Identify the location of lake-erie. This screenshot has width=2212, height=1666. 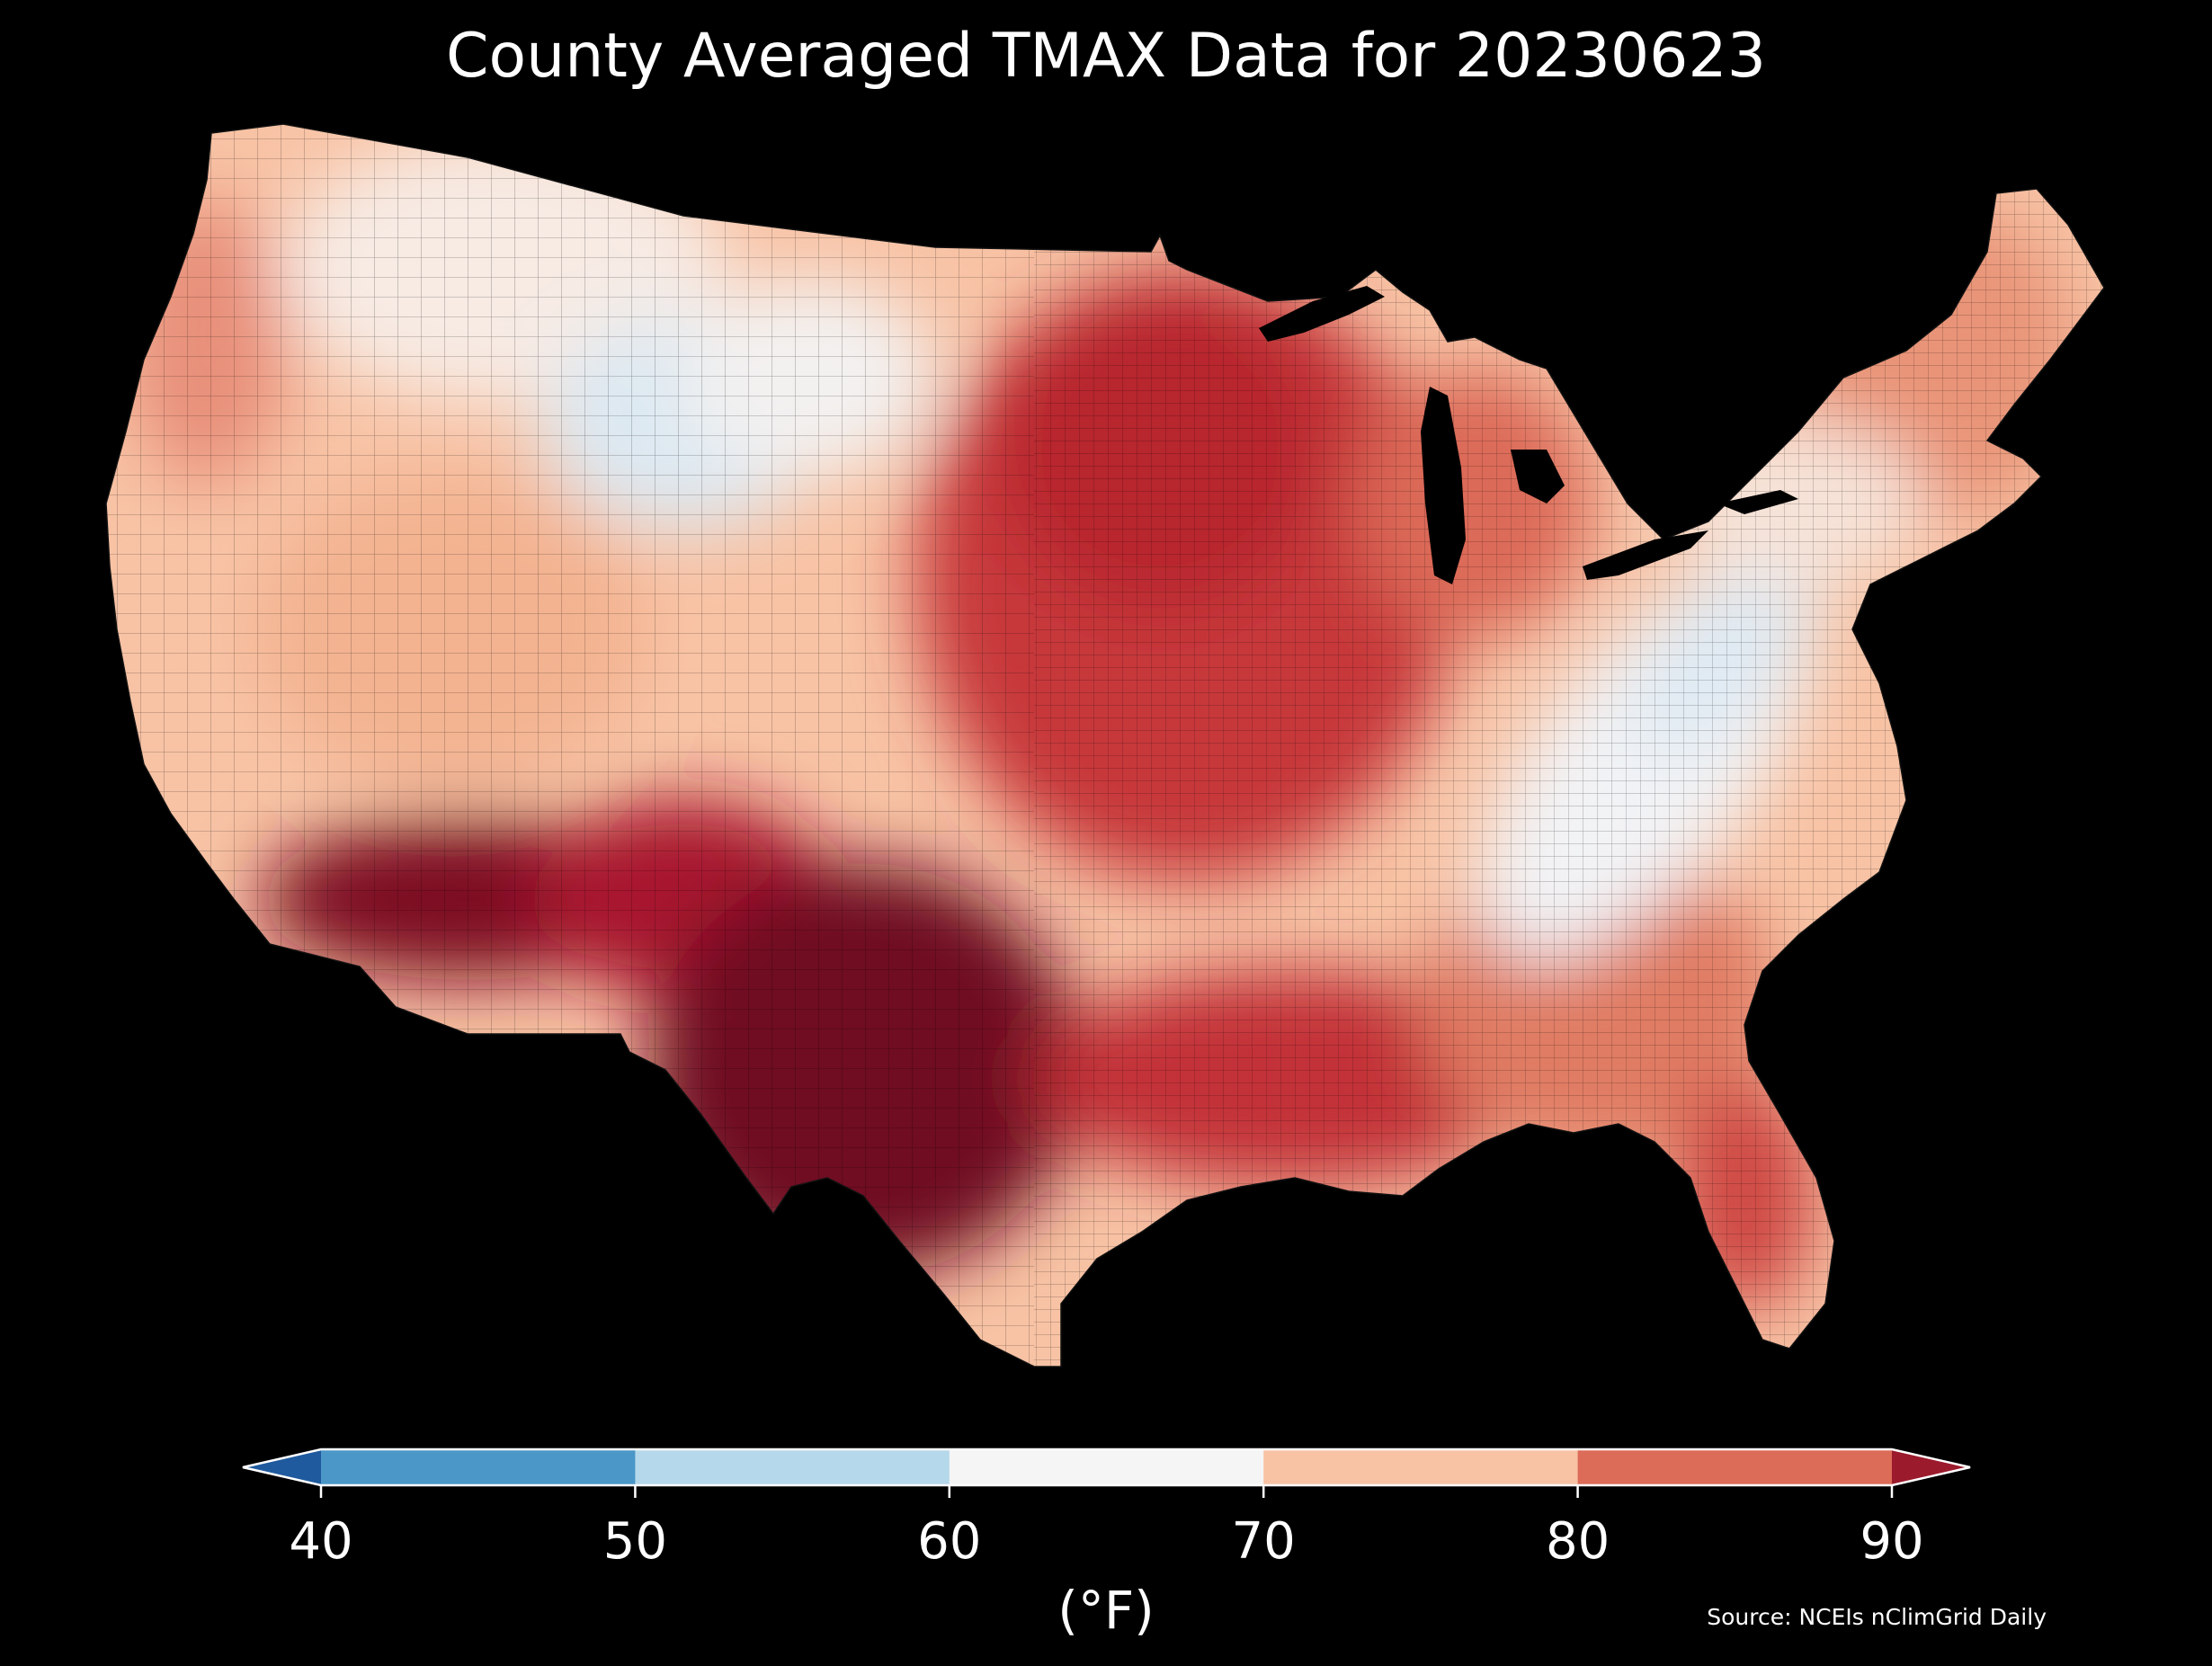
(1645, 555).